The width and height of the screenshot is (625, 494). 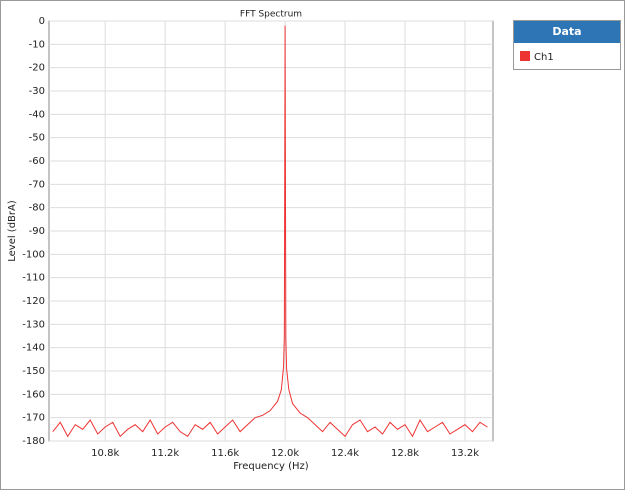 What do you see at coordinates (225, 453) in the screenshot?
I see `x-tick-label: 11.6k` at bounding box center [225, 453].